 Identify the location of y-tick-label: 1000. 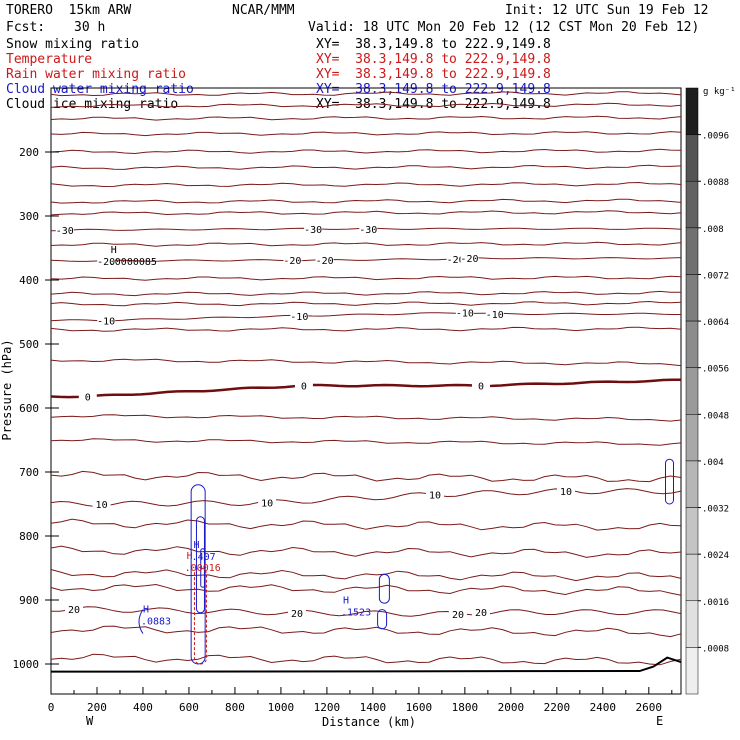
(26, 664).